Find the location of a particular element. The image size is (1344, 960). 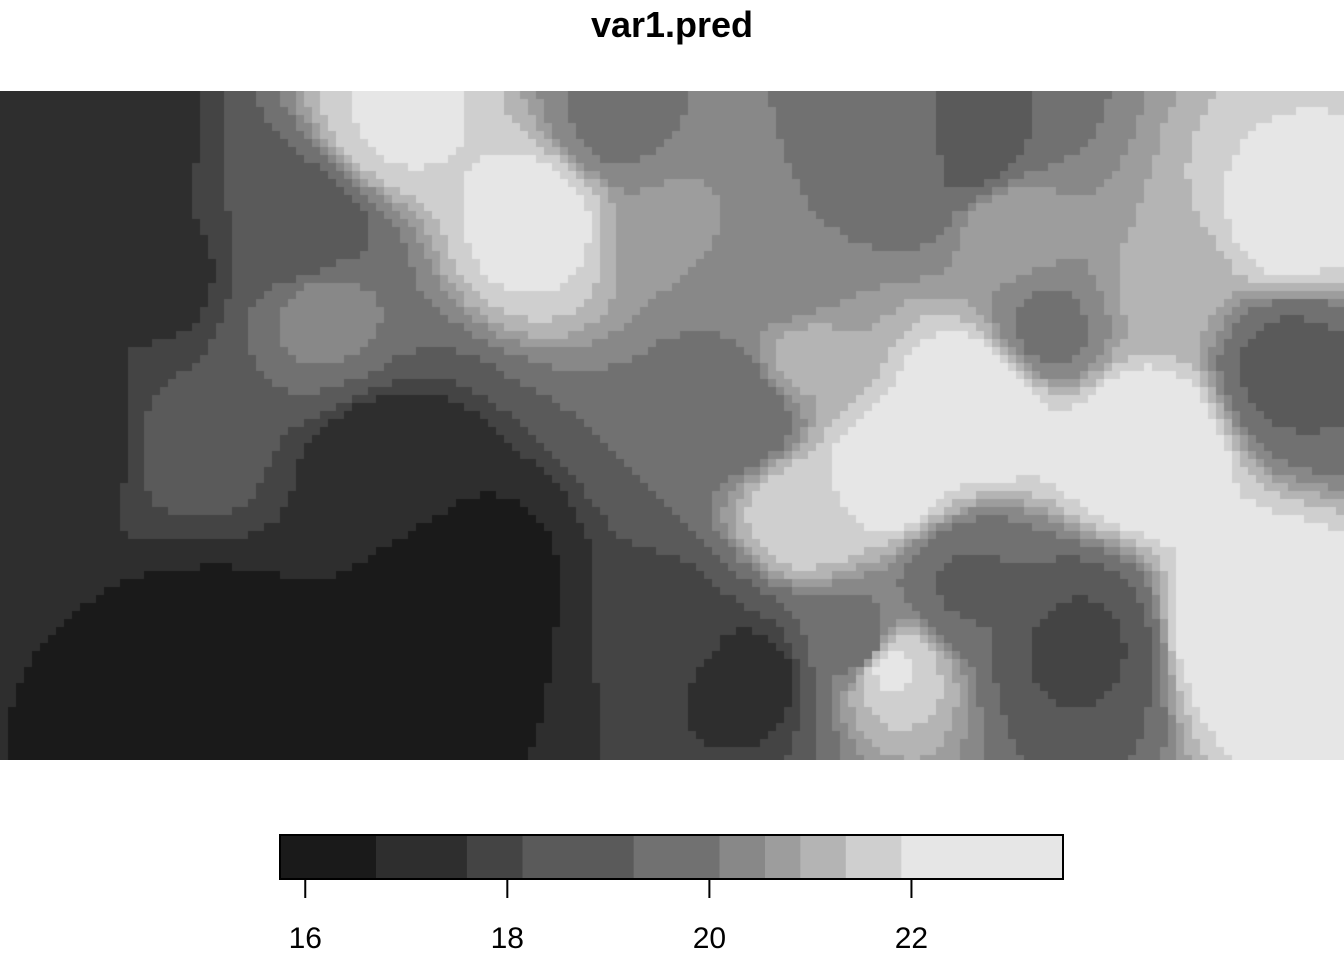

legend-frame is located at coordinates (671, 857).